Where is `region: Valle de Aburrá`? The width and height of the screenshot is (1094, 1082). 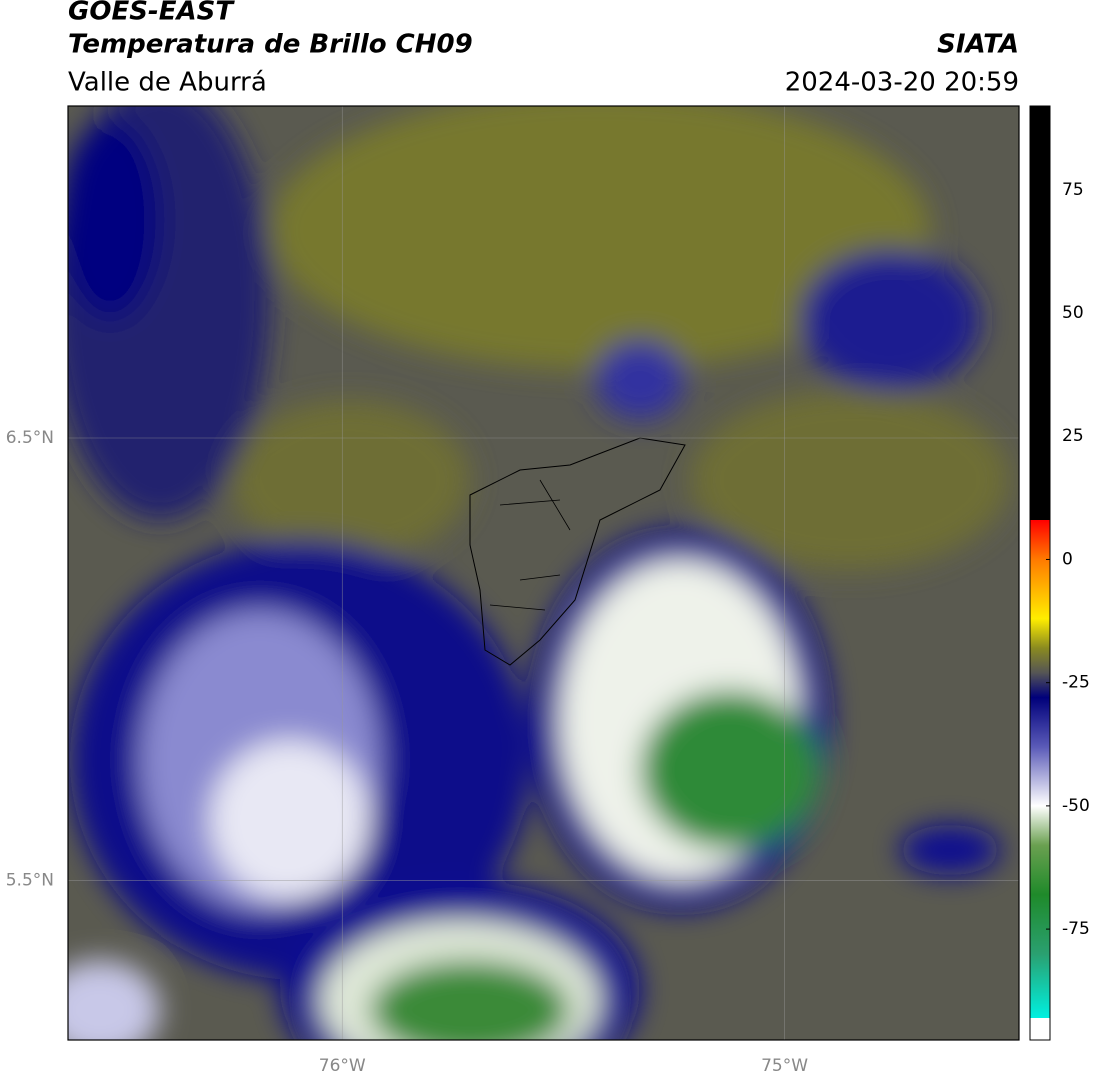
region: Valle de Aburrá is located at coordinates (167, 83).